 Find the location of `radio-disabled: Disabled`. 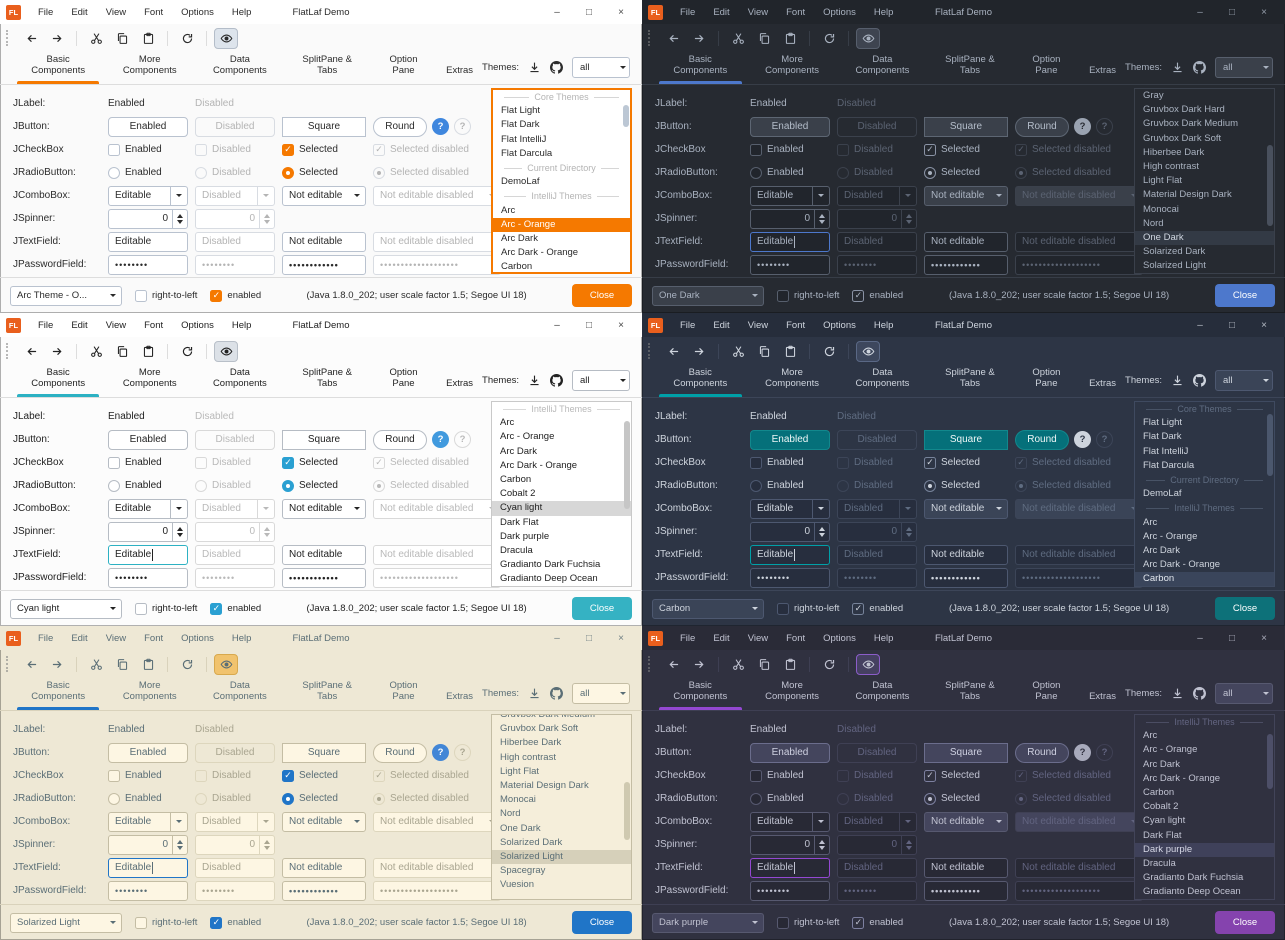

radio-disabled: Disabled is located at coordinates (235, 485).